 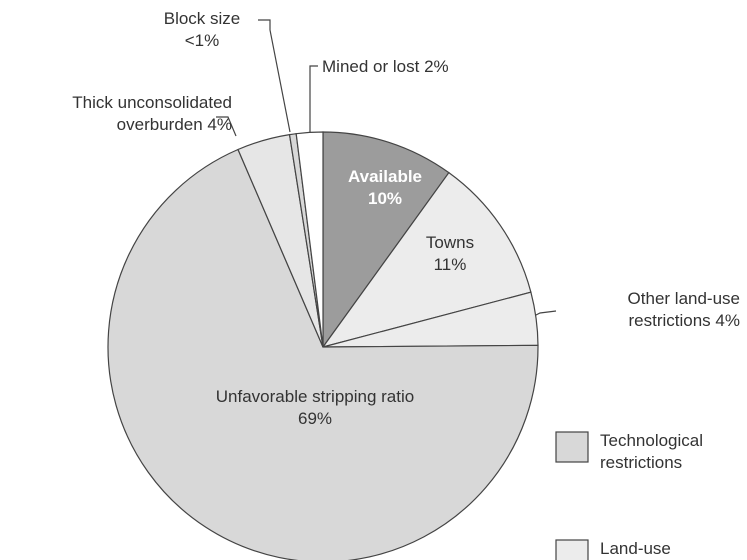 What do you see at coordinates (436, 66) in the screenshot?
I see `value-label: 2%` at bounding box center [436, 66].